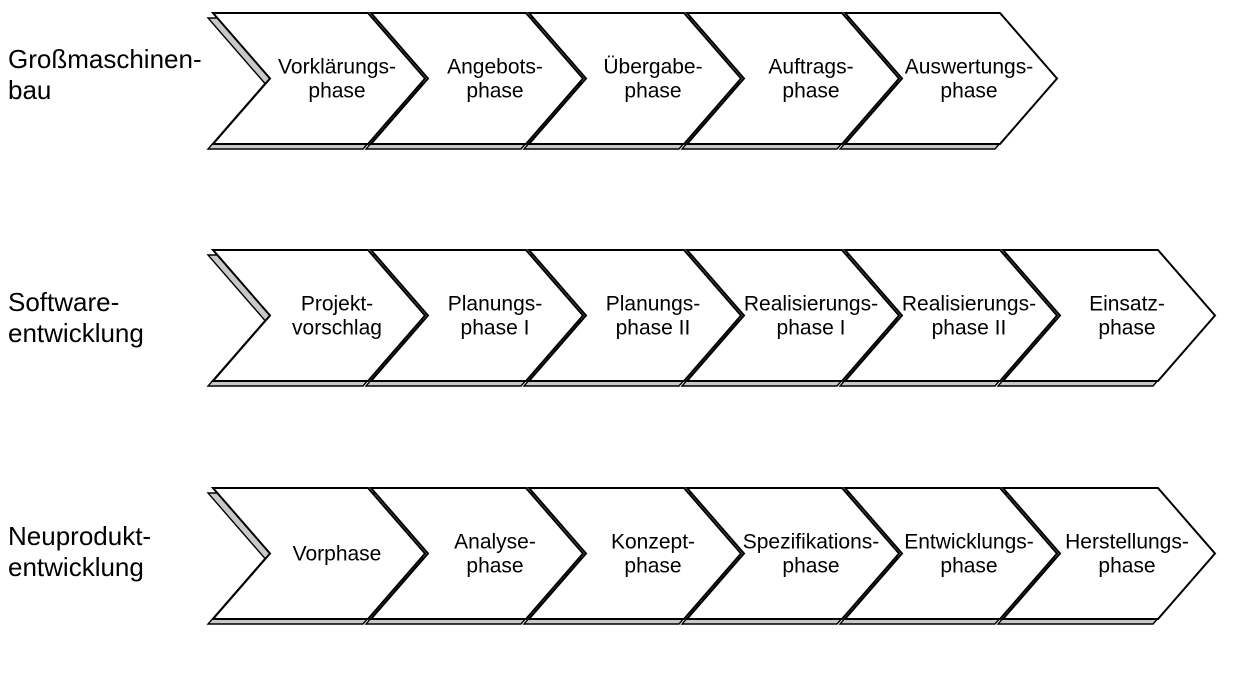 The width and height of the screenshot is (1254, 685). What do you see at coordinates (105, 74) in the screenshot?
I see `row-label-grossmaschinenbau: Großmaschinen- bau` at bounding box center [105, 74].